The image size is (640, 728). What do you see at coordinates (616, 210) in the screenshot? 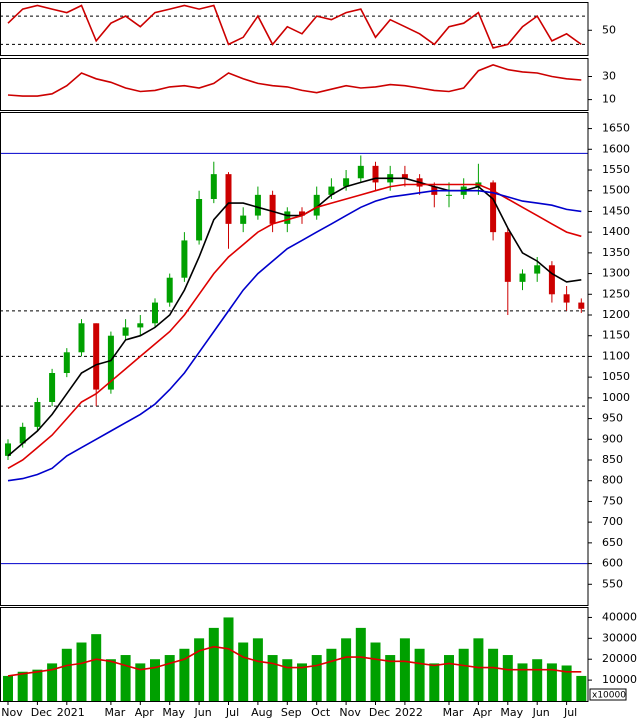
I see `y-tick-label: 1450` at bounding box center [616, 210].